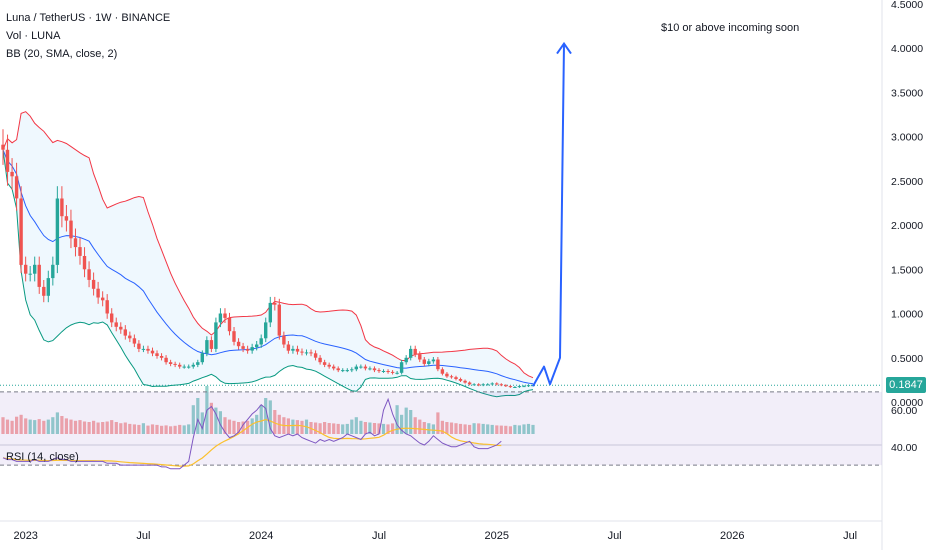 The height and width of the screenshot is (550, 932). I want to click on rsi-band, so click(441, 428).